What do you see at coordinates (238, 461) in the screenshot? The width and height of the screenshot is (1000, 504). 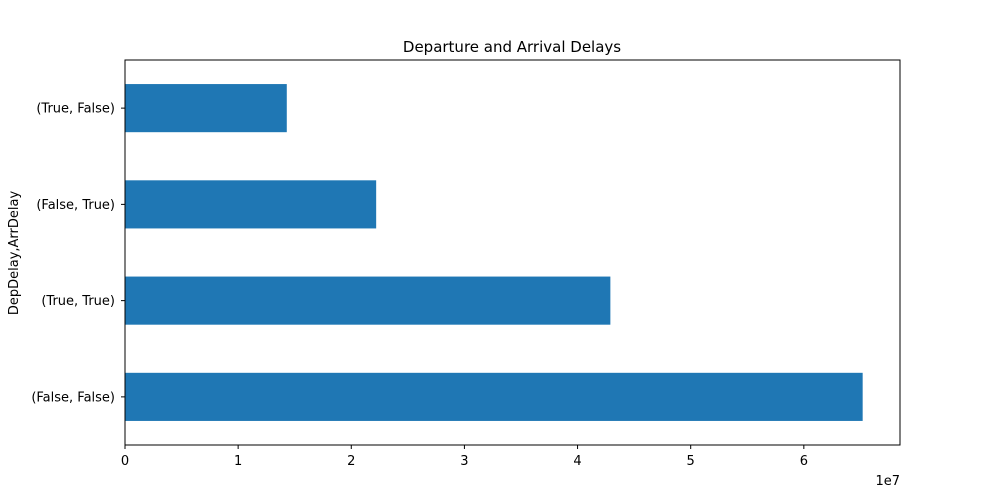 I see `x-tick-label: 1` at bounding box center [238, 461].